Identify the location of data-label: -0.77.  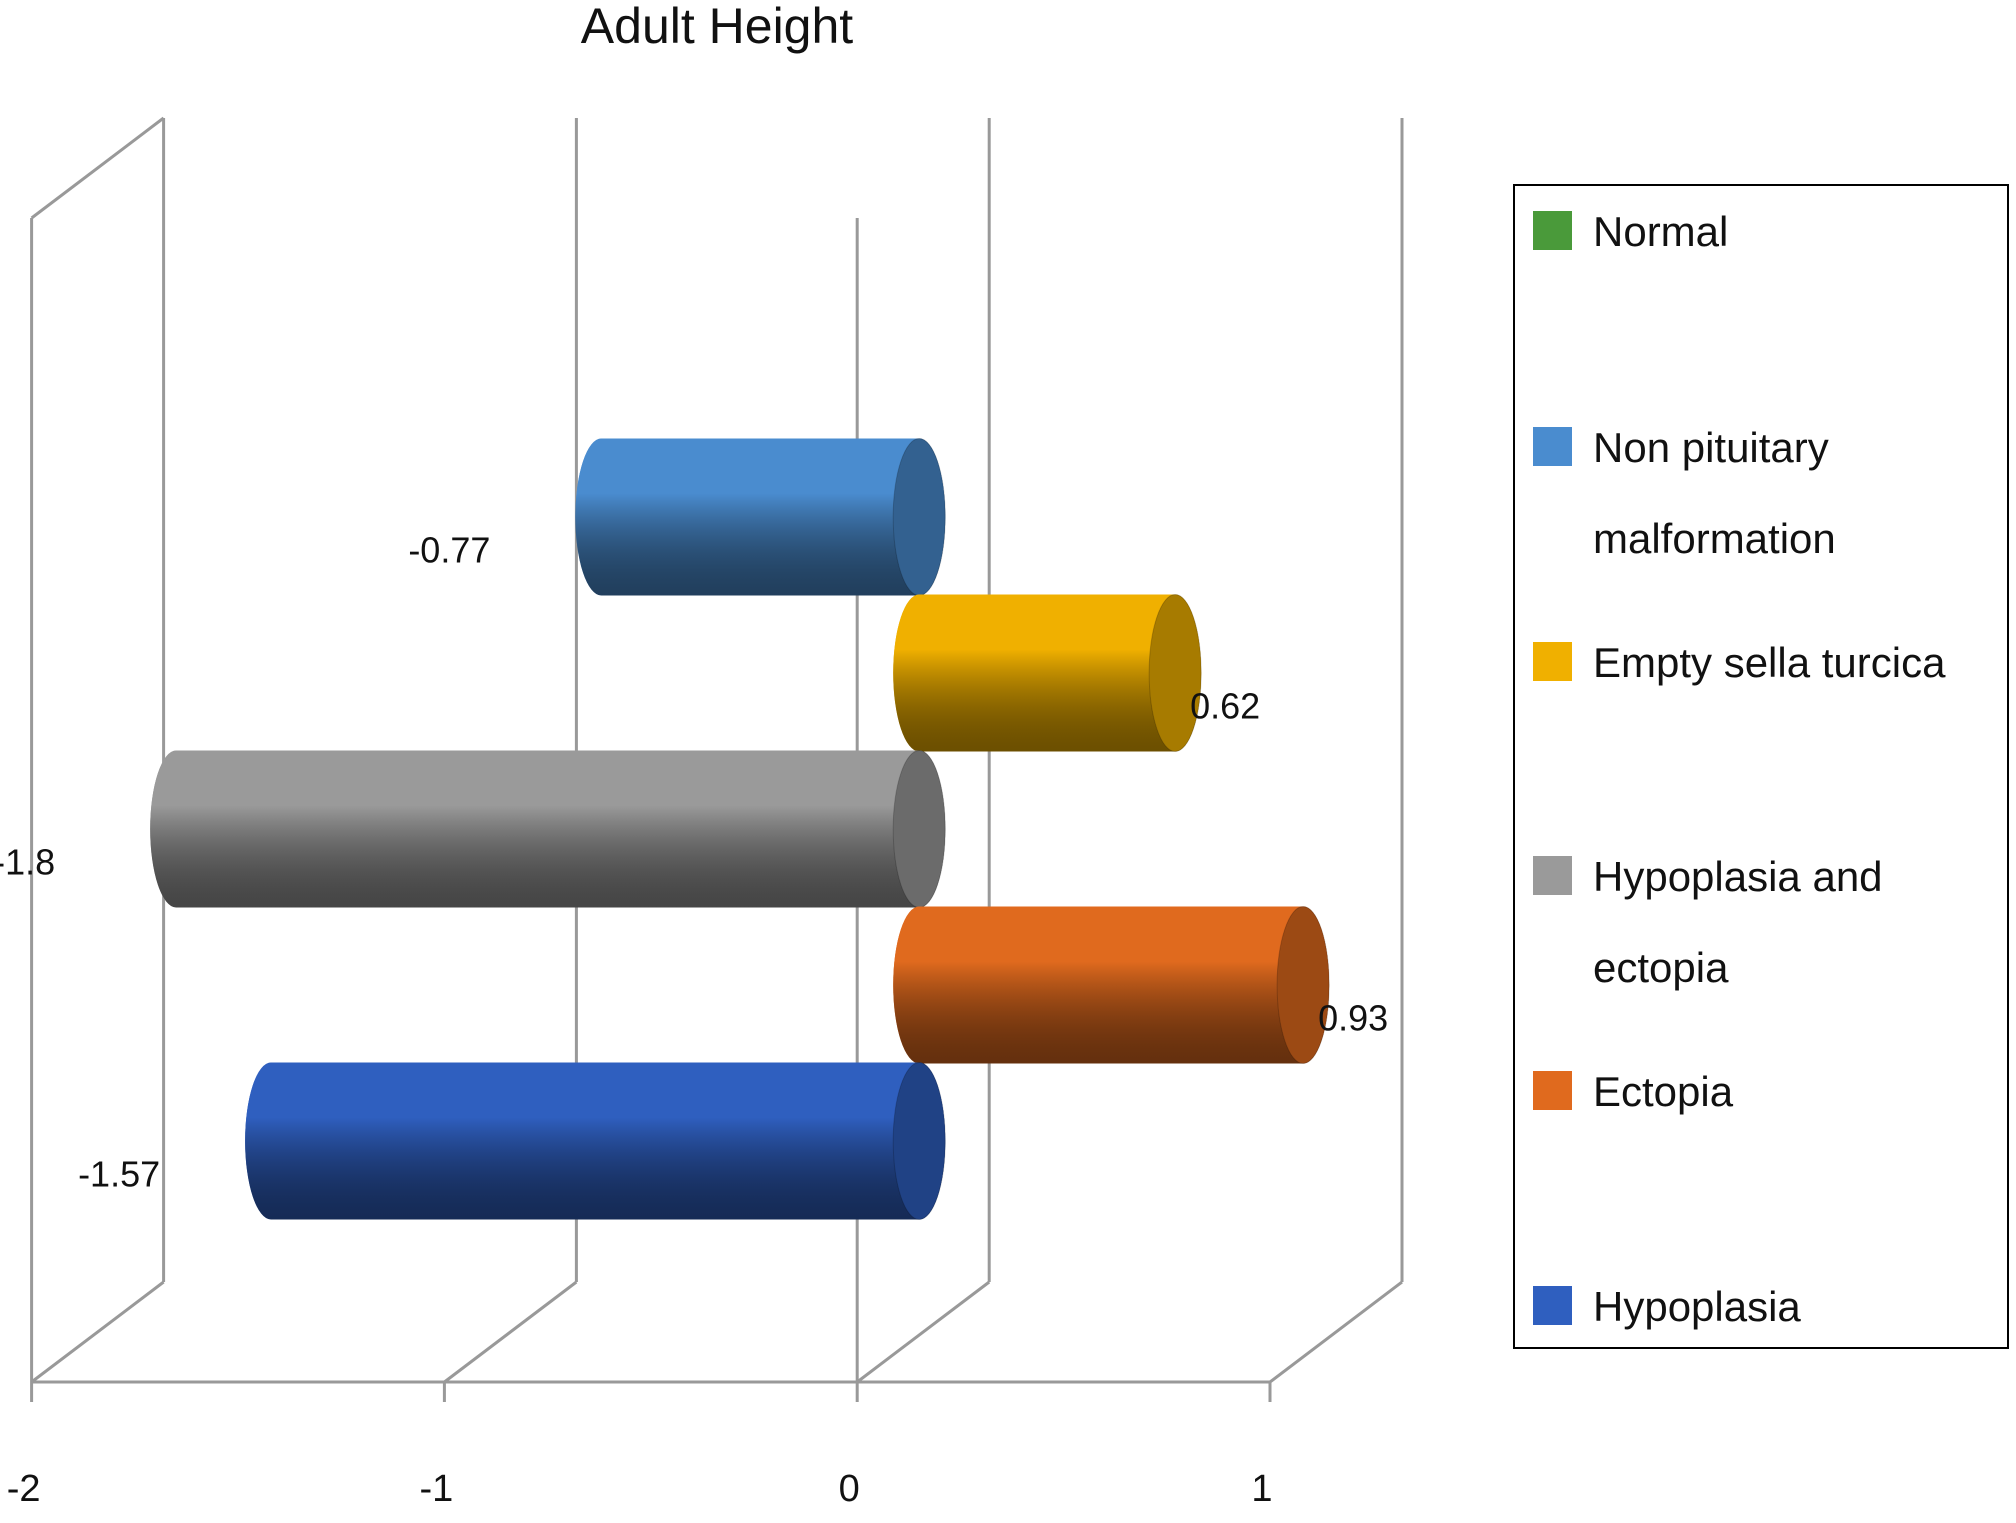
(449, 550).